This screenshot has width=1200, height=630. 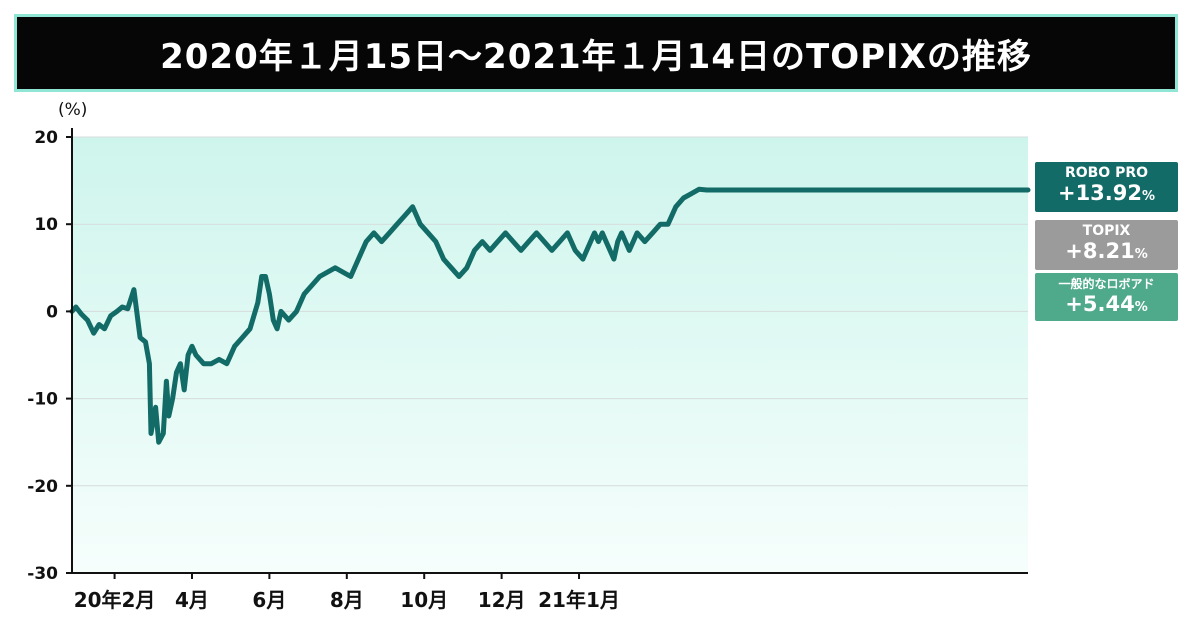 What do you see at coordinates (347, 600) in the screenshot?
I see `x-tick-label: 8月` at bounding box center [347, 600].